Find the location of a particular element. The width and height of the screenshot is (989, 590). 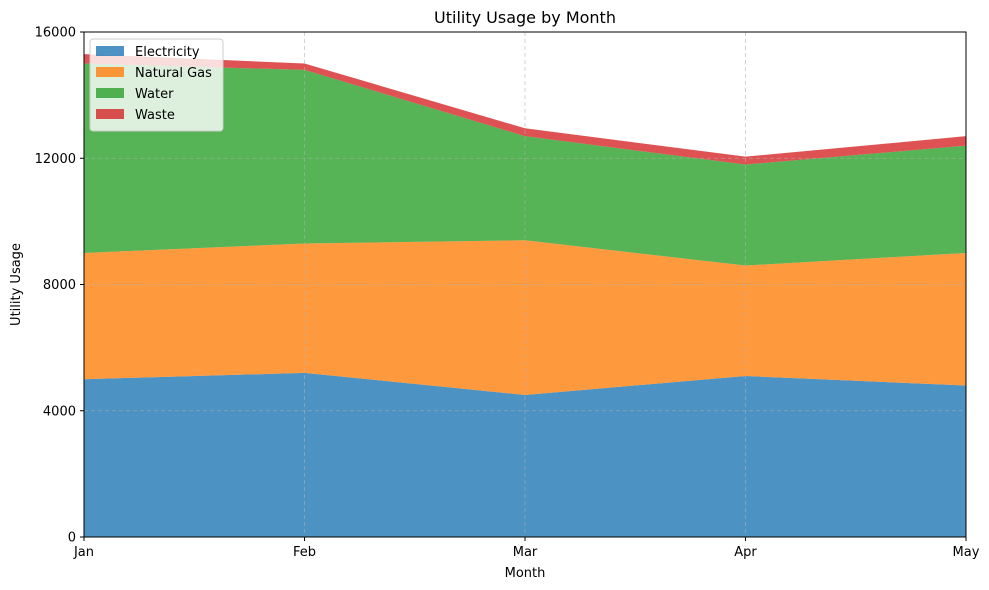

x-tick-label: Mar is located at coordinates (525, 552).